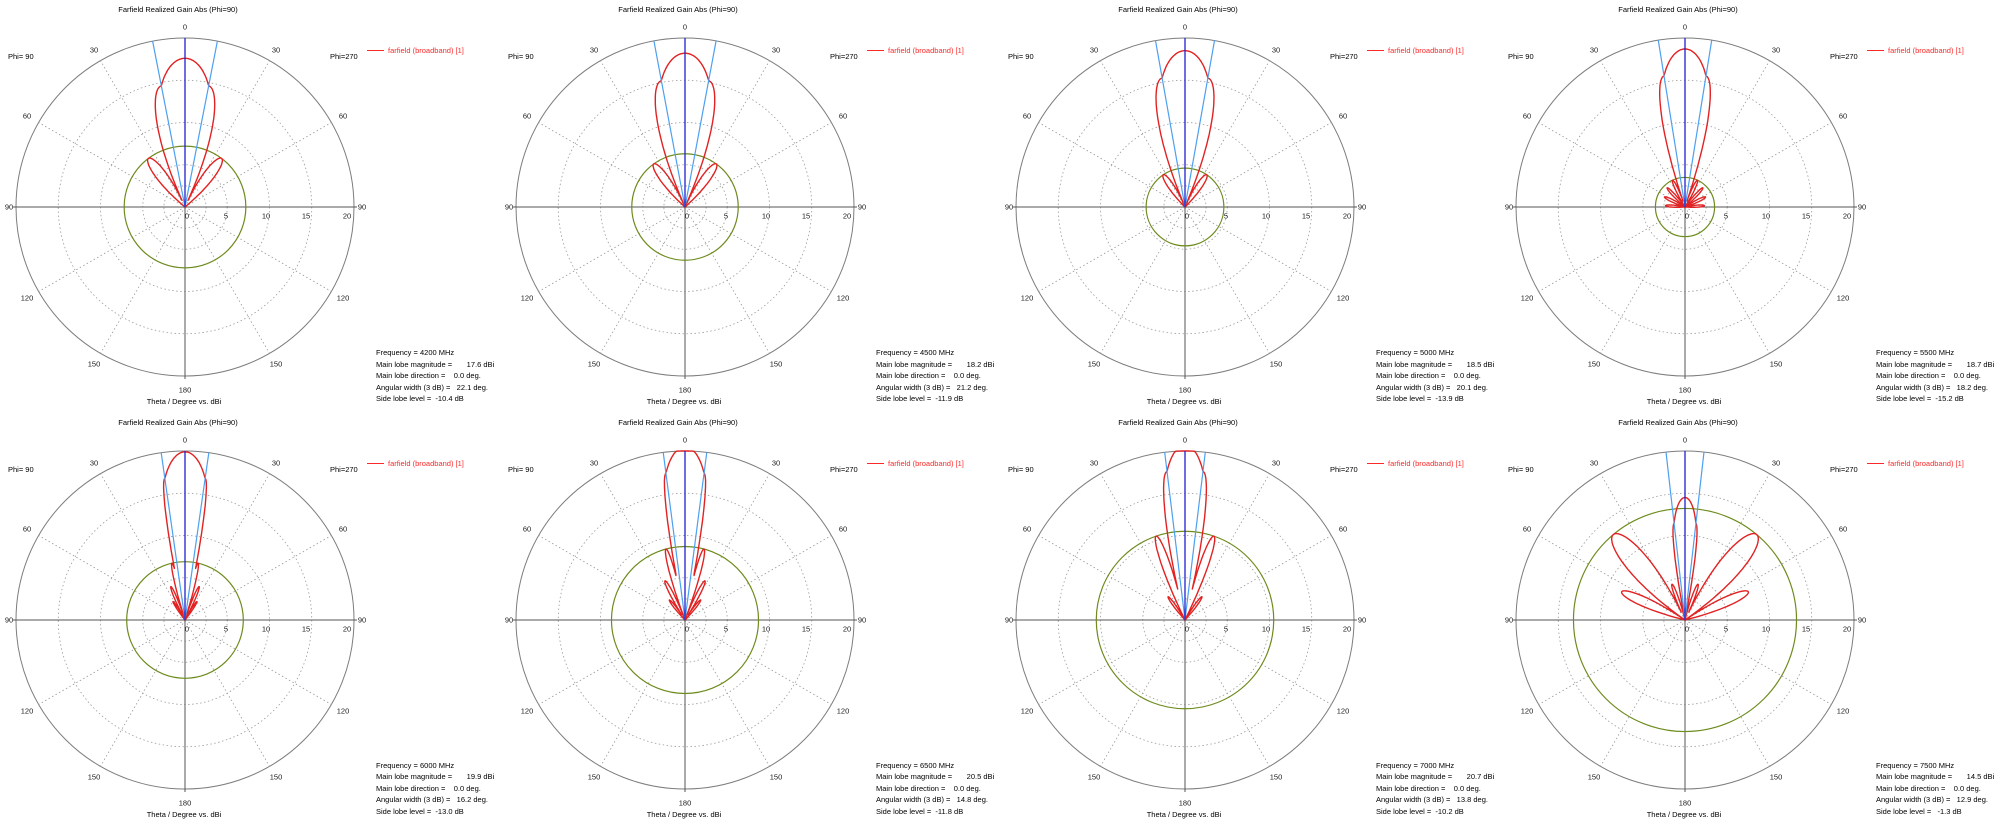 This screenshot has height=825, width=2000. What do you see at coordinates (1843, 298) in the screenshot?
I see `theta-label-120-right: 120` at bounding box center [1843, 298].